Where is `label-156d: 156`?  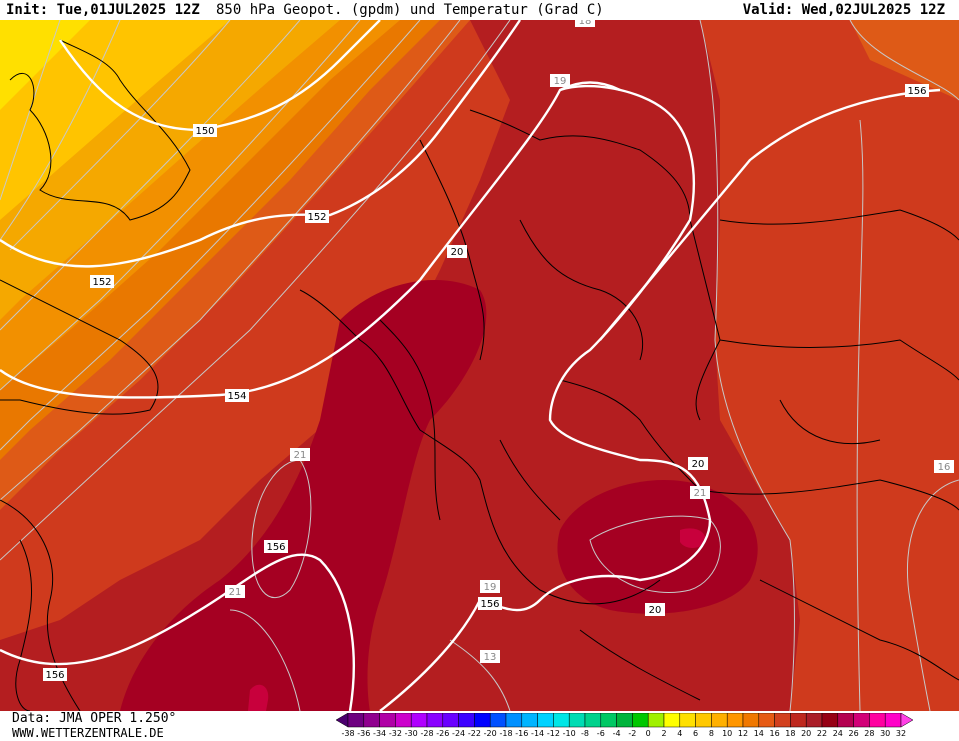
label-156d: 156 is located at coordinates (489, 604).